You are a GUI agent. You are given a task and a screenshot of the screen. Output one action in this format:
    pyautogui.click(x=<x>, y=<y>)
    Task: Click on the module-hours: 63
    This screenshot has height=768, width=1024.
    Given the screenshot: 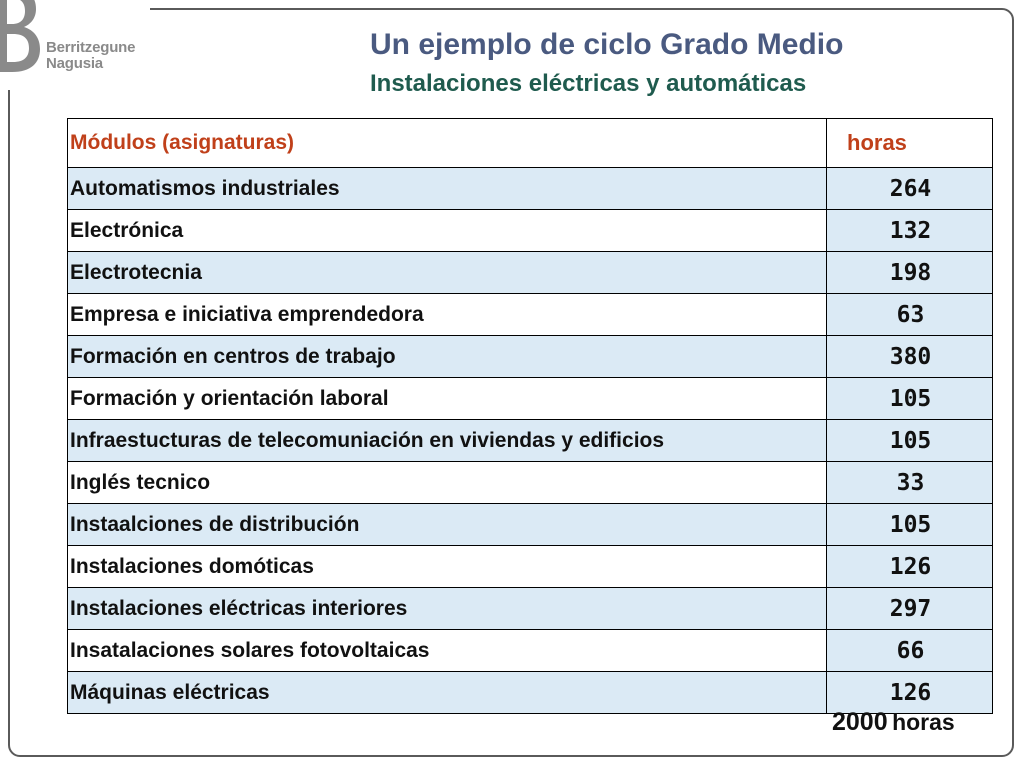 What is the action you would take?
    pyautogui.click(x=909, y=314)
    